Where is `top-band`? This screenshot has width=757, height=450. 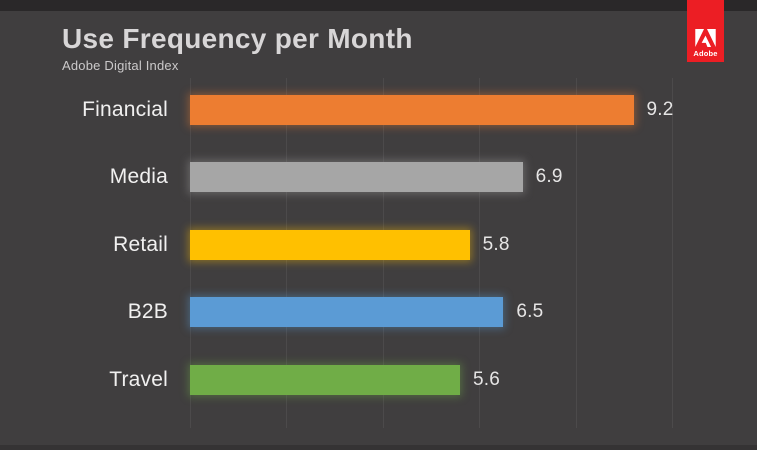
top-band is located at coordinates (378, 5).